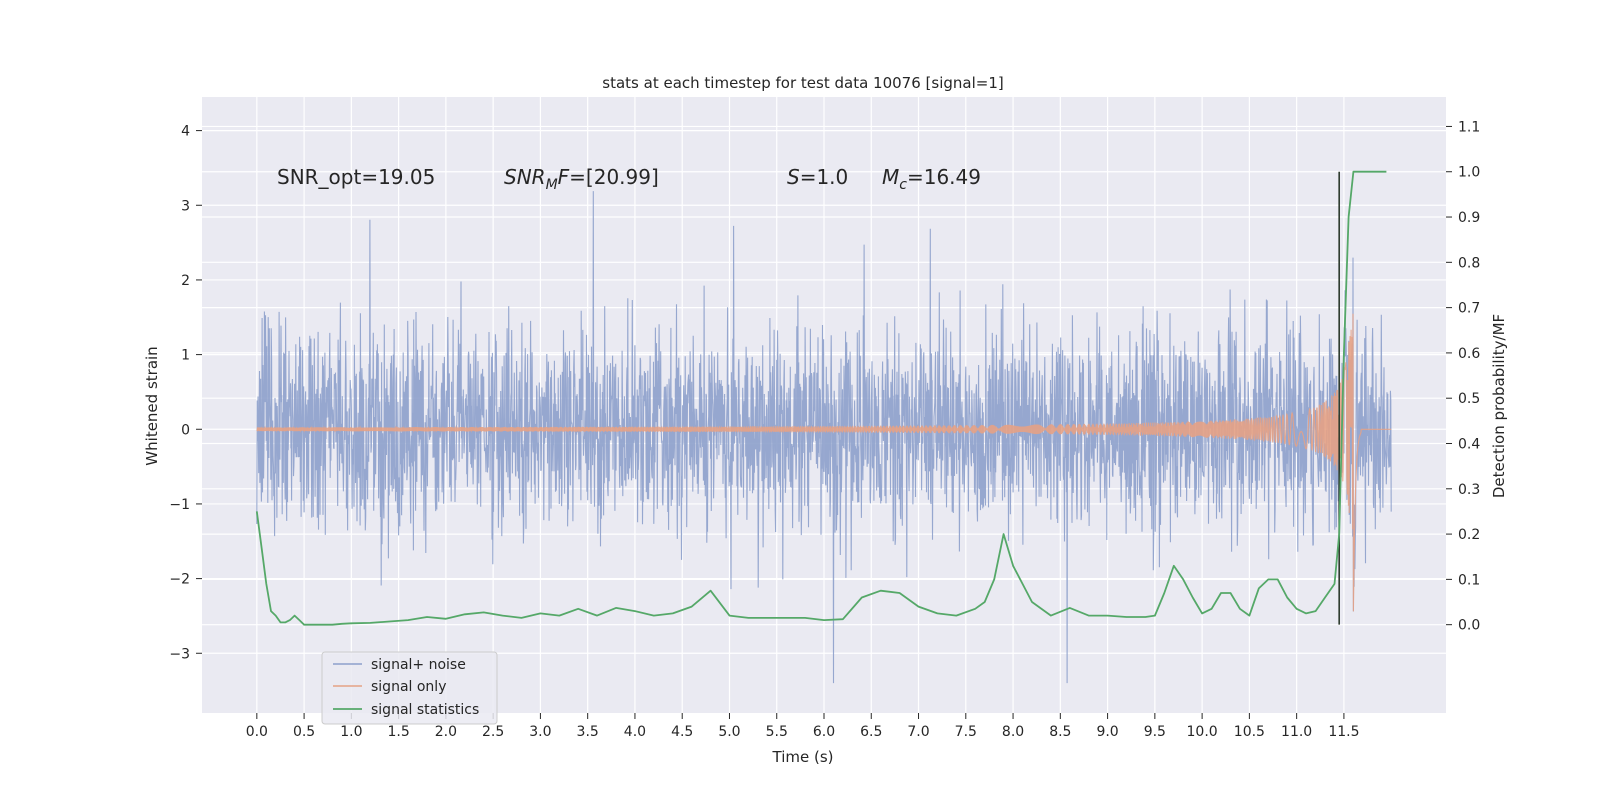 The image size is (1600, 800). I want to click on right-y-tick-label: 1.1, so click(1469, 127).